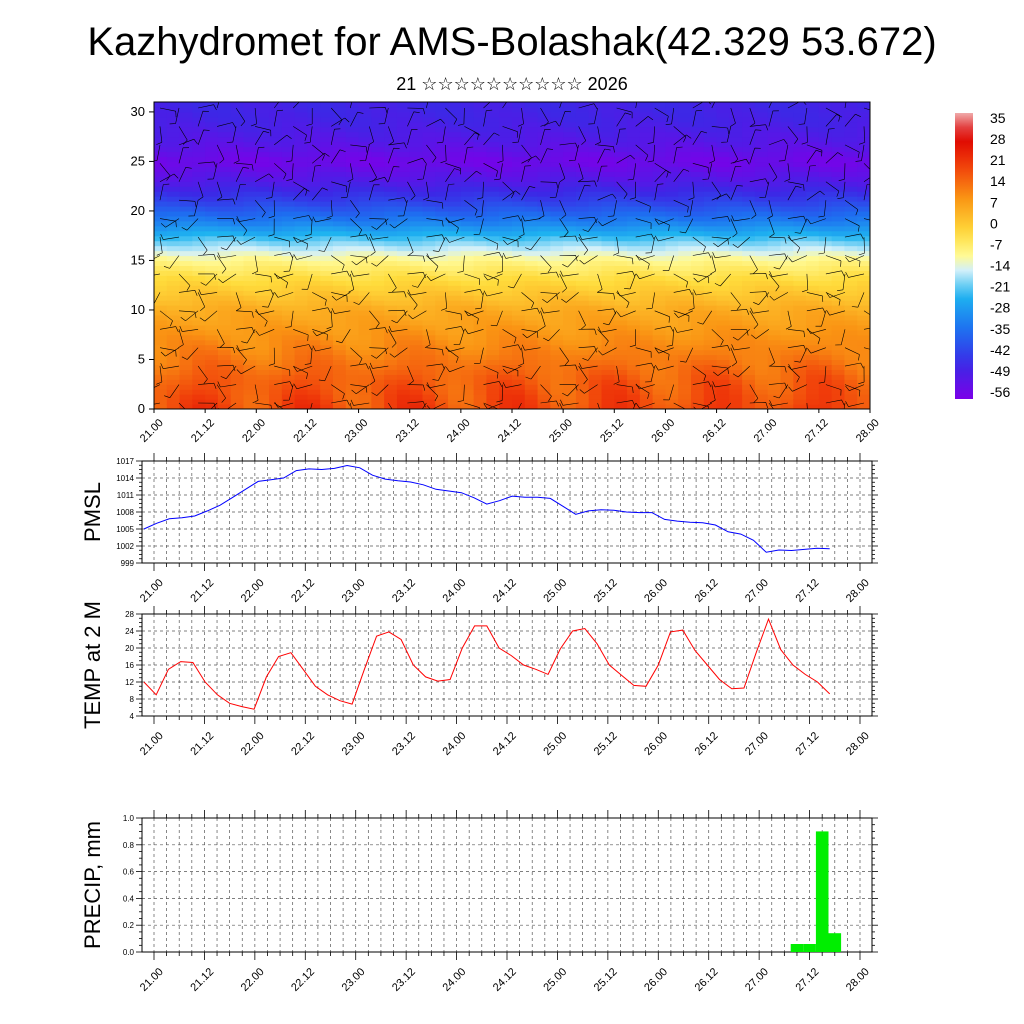 Image resolution: width=1024 pixels, height=1024 pixels. What do you see at coordinates (868, 431) in the screenshot?
I see `heatmap-x-tick-label: 28.00` at bounding box center [868, 431].